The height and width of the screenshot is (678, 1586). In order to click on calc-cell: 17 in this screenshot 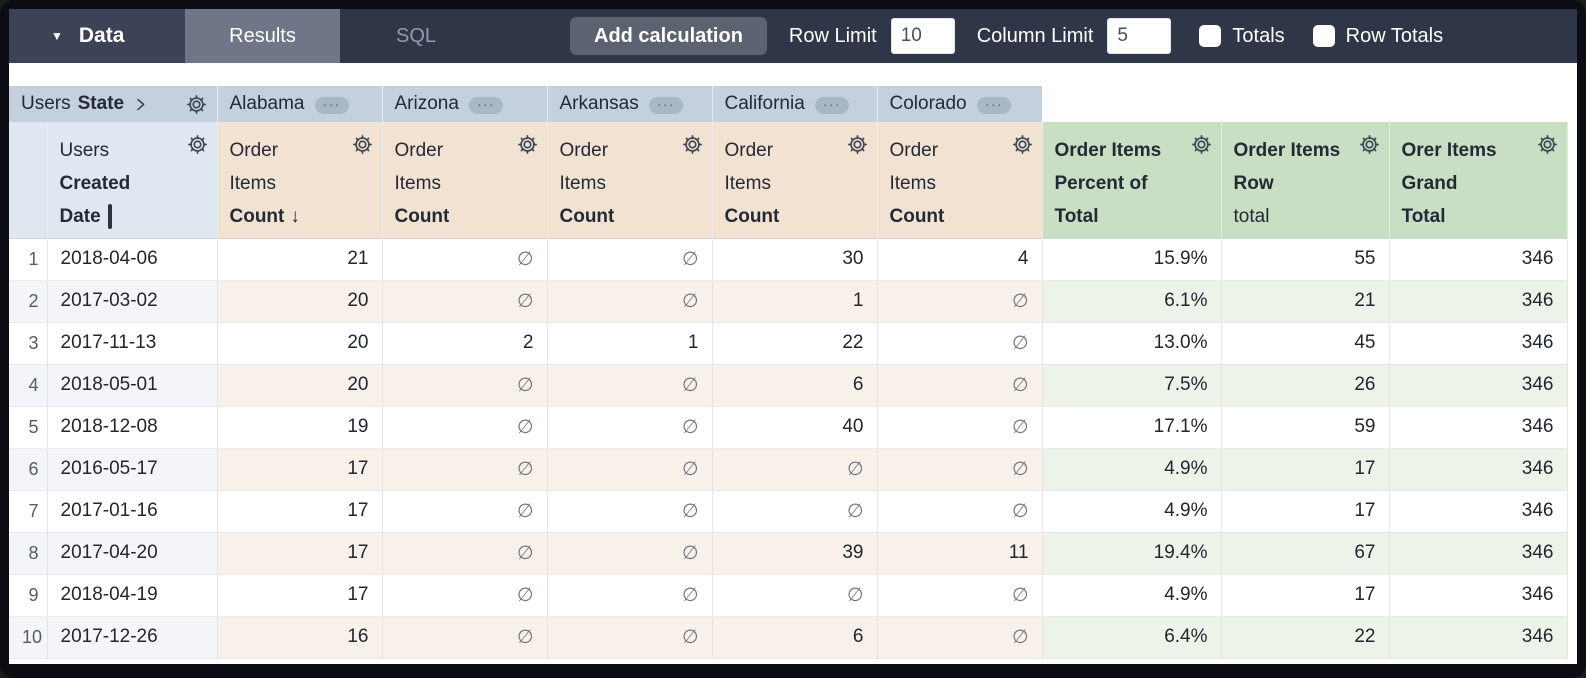, I will do `click(1305, 469)`.